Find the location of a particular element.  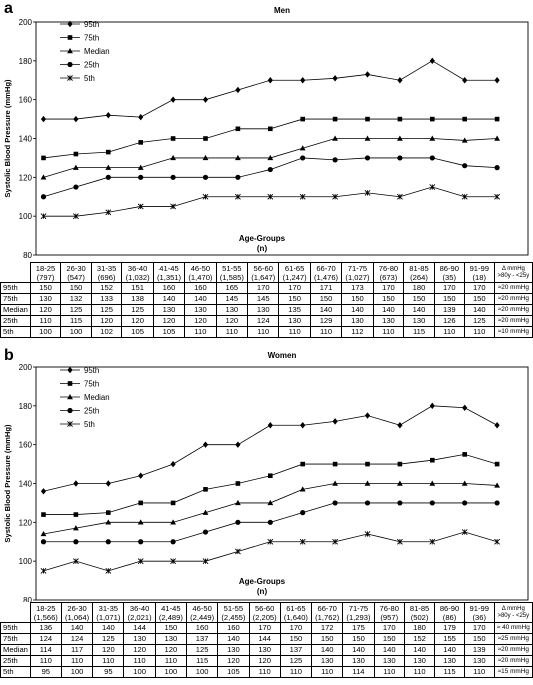

age-group-header: 56-60 (2,205) is located at coordinates (264, 612).